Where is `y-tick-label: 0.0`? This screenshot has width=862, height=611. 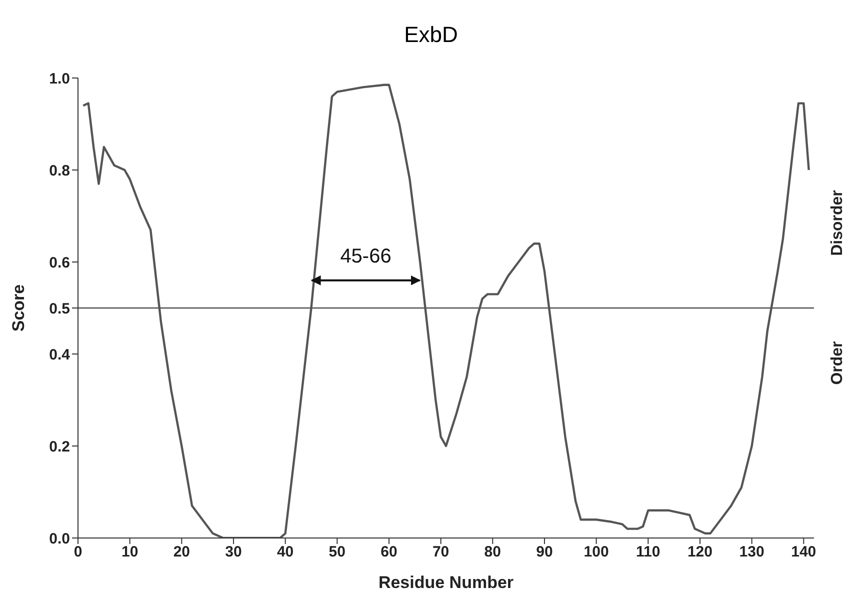 y-tick-label: 0.0 is located at coordinates (59, 539).